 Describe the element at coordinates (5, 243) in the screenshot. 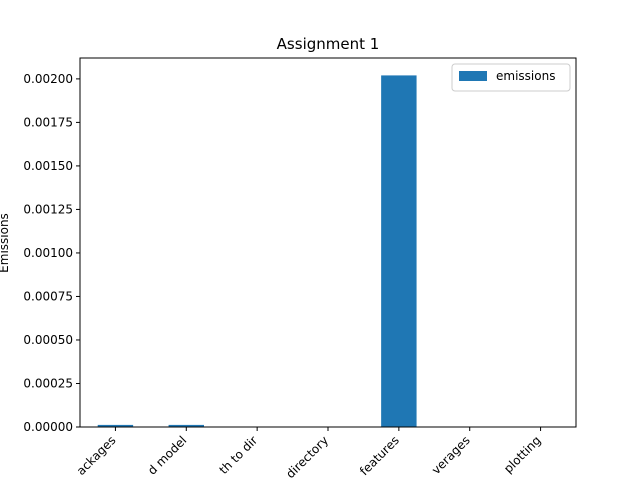

I see `y-axis-label: Emissions` at that location.